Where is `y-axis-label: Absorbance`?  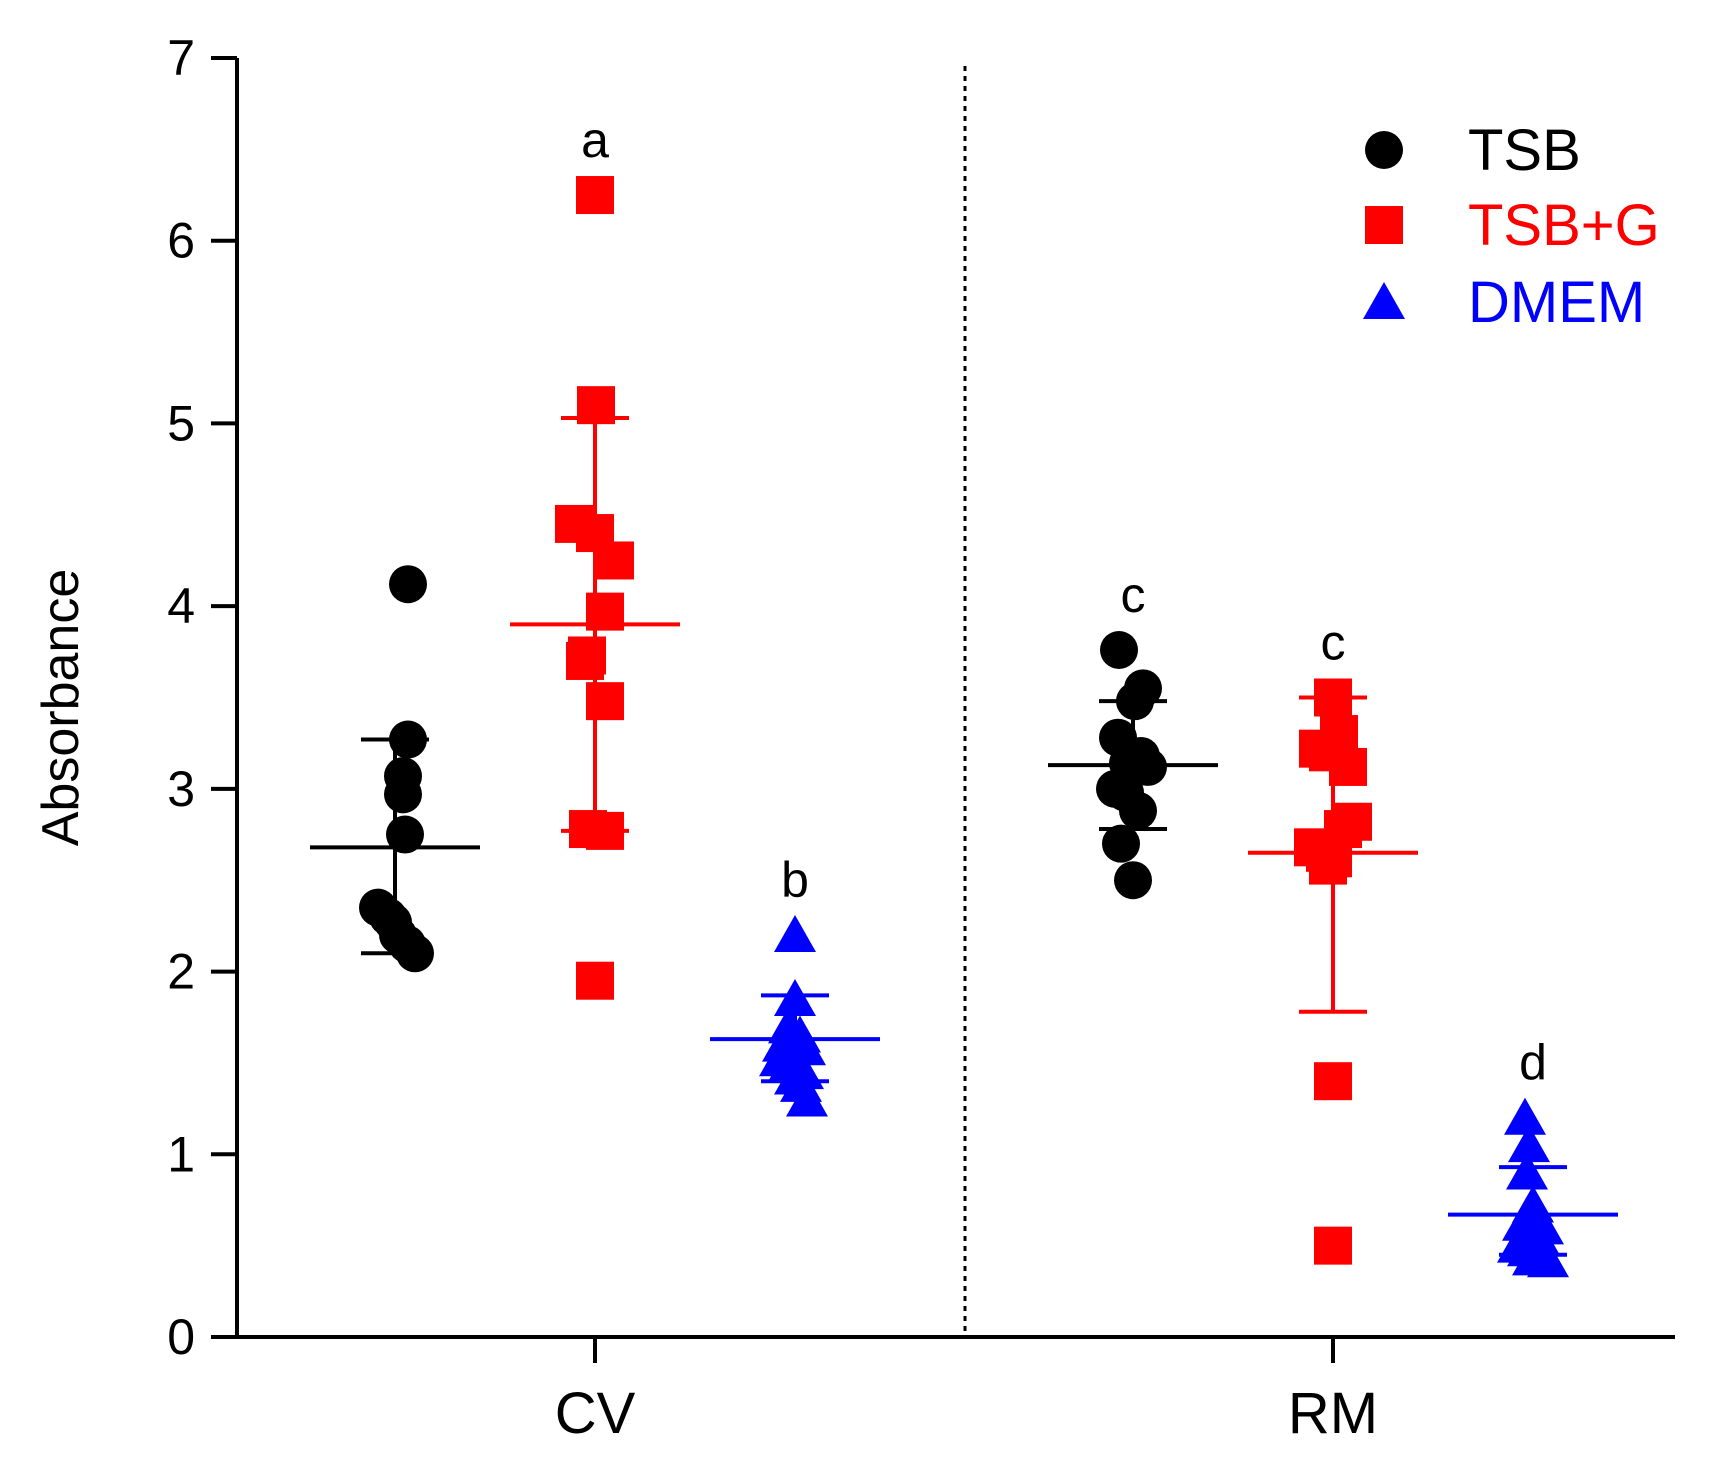 y-axis-label: Absorbance is located at coordinates (61, 708).